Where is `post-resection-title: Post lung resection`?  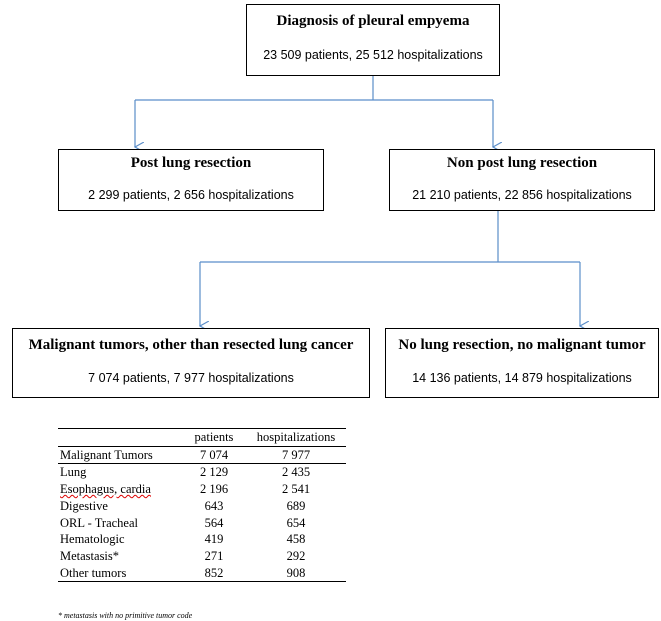
post-resection-title: Post lung resection is located at coordinates (191, 163).